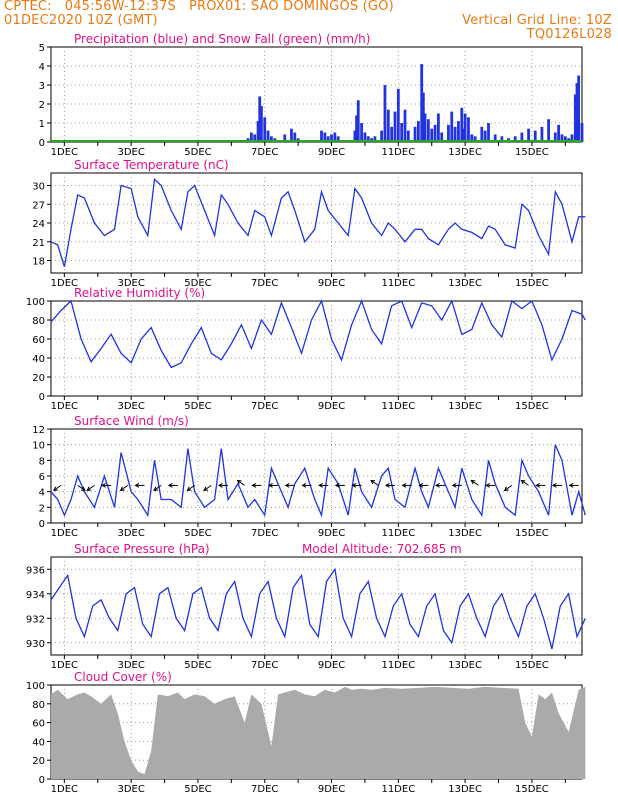  What do you see at coordinates (151, 165) in the screenshot?
I see `panel-title: Surface Temperature (nC)` at bounding box center [151, 165].